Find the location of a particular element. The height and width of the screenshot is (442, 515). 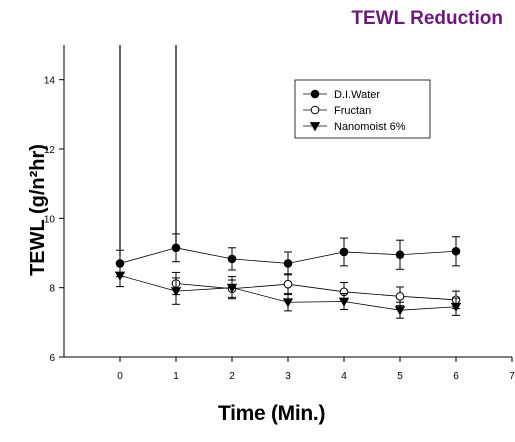

legend-entry: Fructan is located at coordinates (337, 111).